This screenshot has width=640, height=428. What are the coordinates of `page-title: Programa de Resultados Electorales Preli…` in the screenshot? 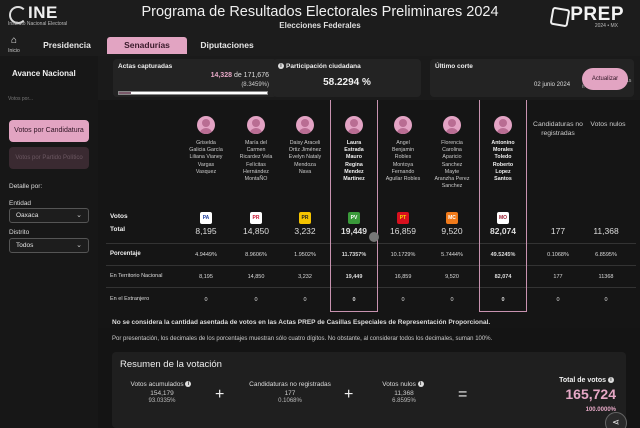 It's located at (320, 12).